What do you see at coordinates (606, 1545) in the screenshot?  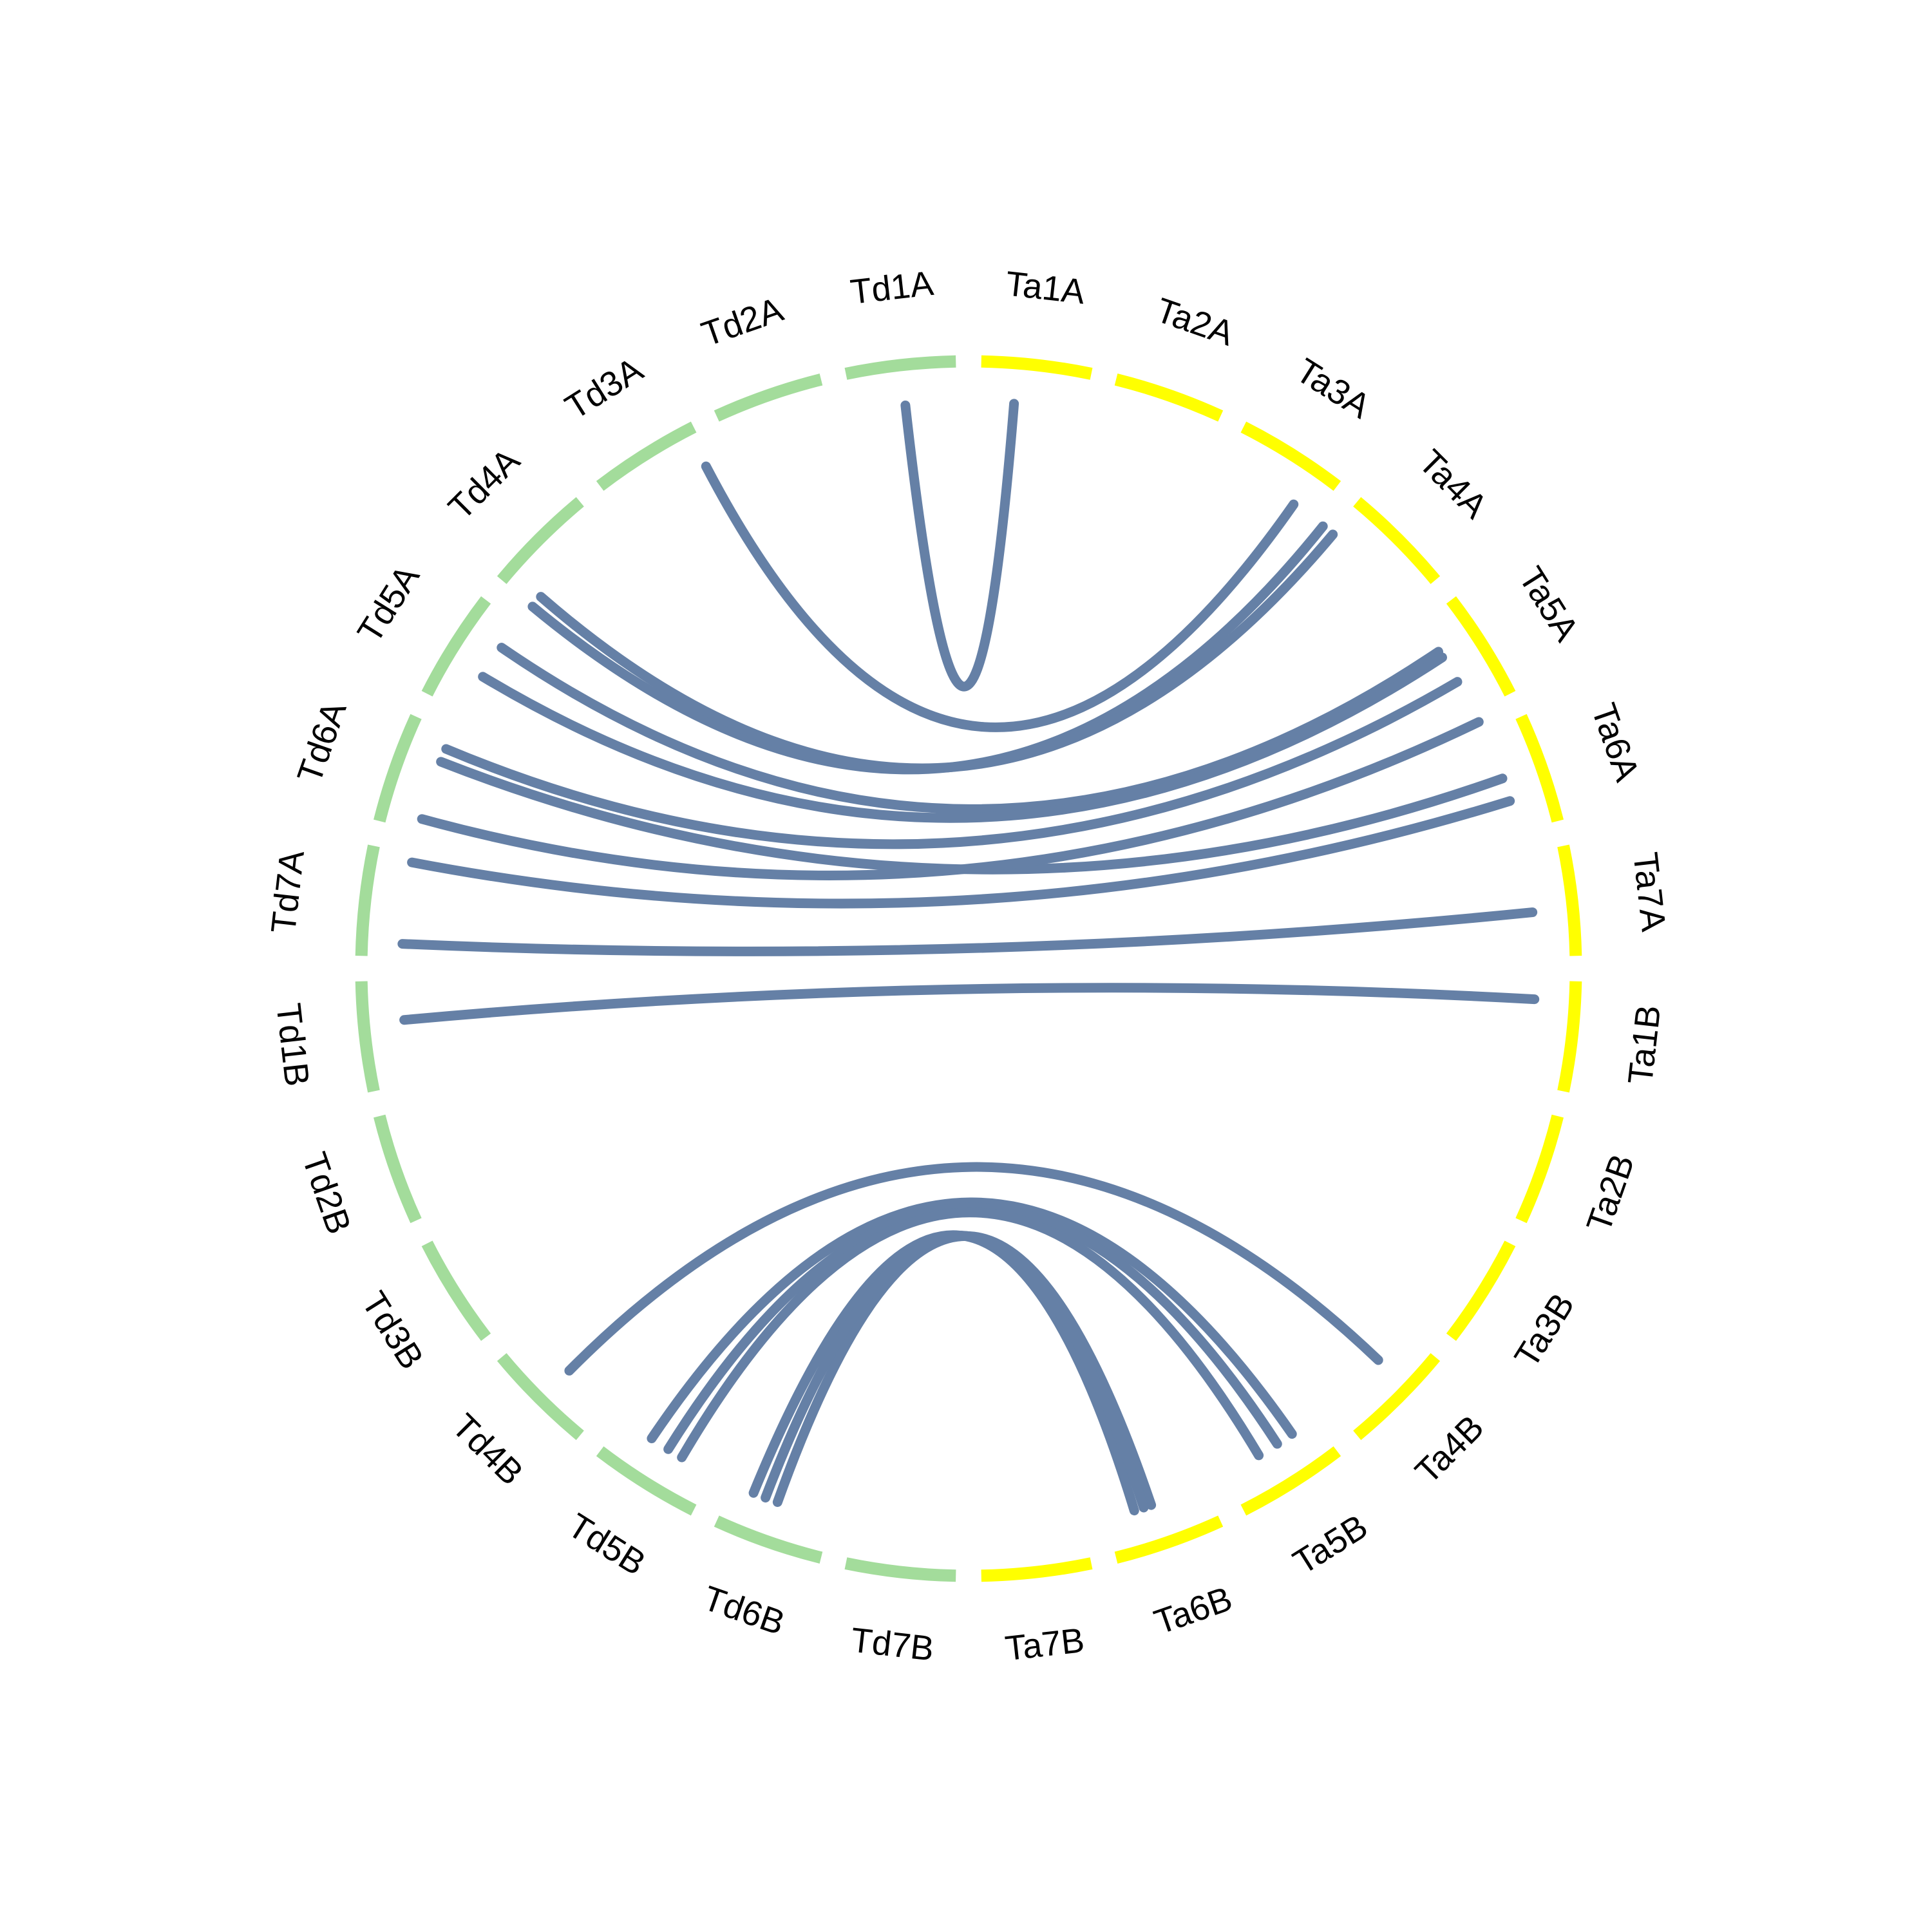 I see `segment-label: Td5B` at bounding box center [606, 1545].